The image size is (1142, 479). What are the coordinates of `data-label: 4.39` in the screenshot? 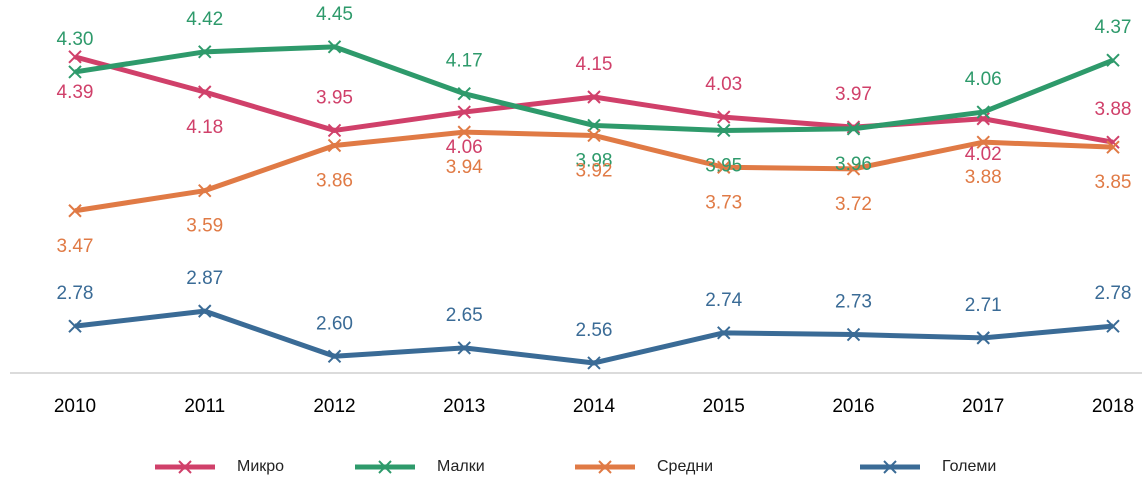 It's located at (75, 92).